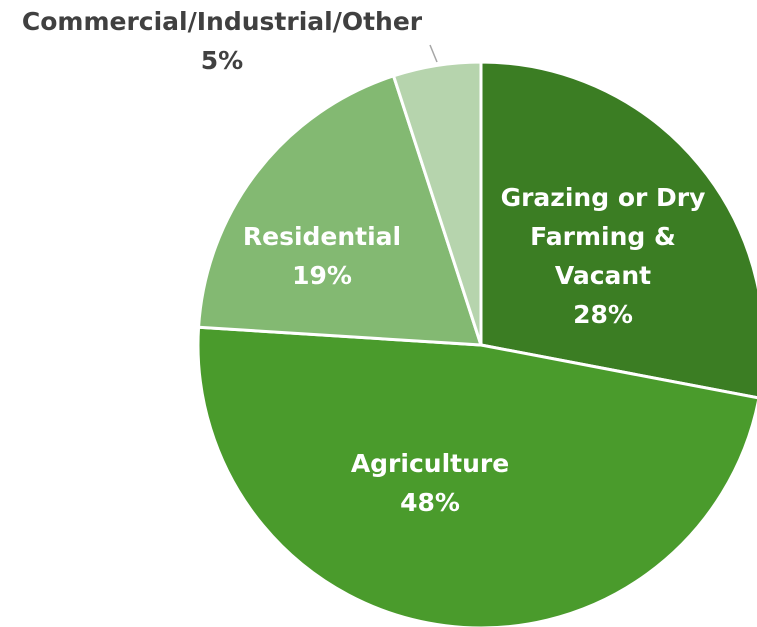  Describe the element at coordinates (222, 60) in the screenshot. I see `value-label: 5%` at that location.